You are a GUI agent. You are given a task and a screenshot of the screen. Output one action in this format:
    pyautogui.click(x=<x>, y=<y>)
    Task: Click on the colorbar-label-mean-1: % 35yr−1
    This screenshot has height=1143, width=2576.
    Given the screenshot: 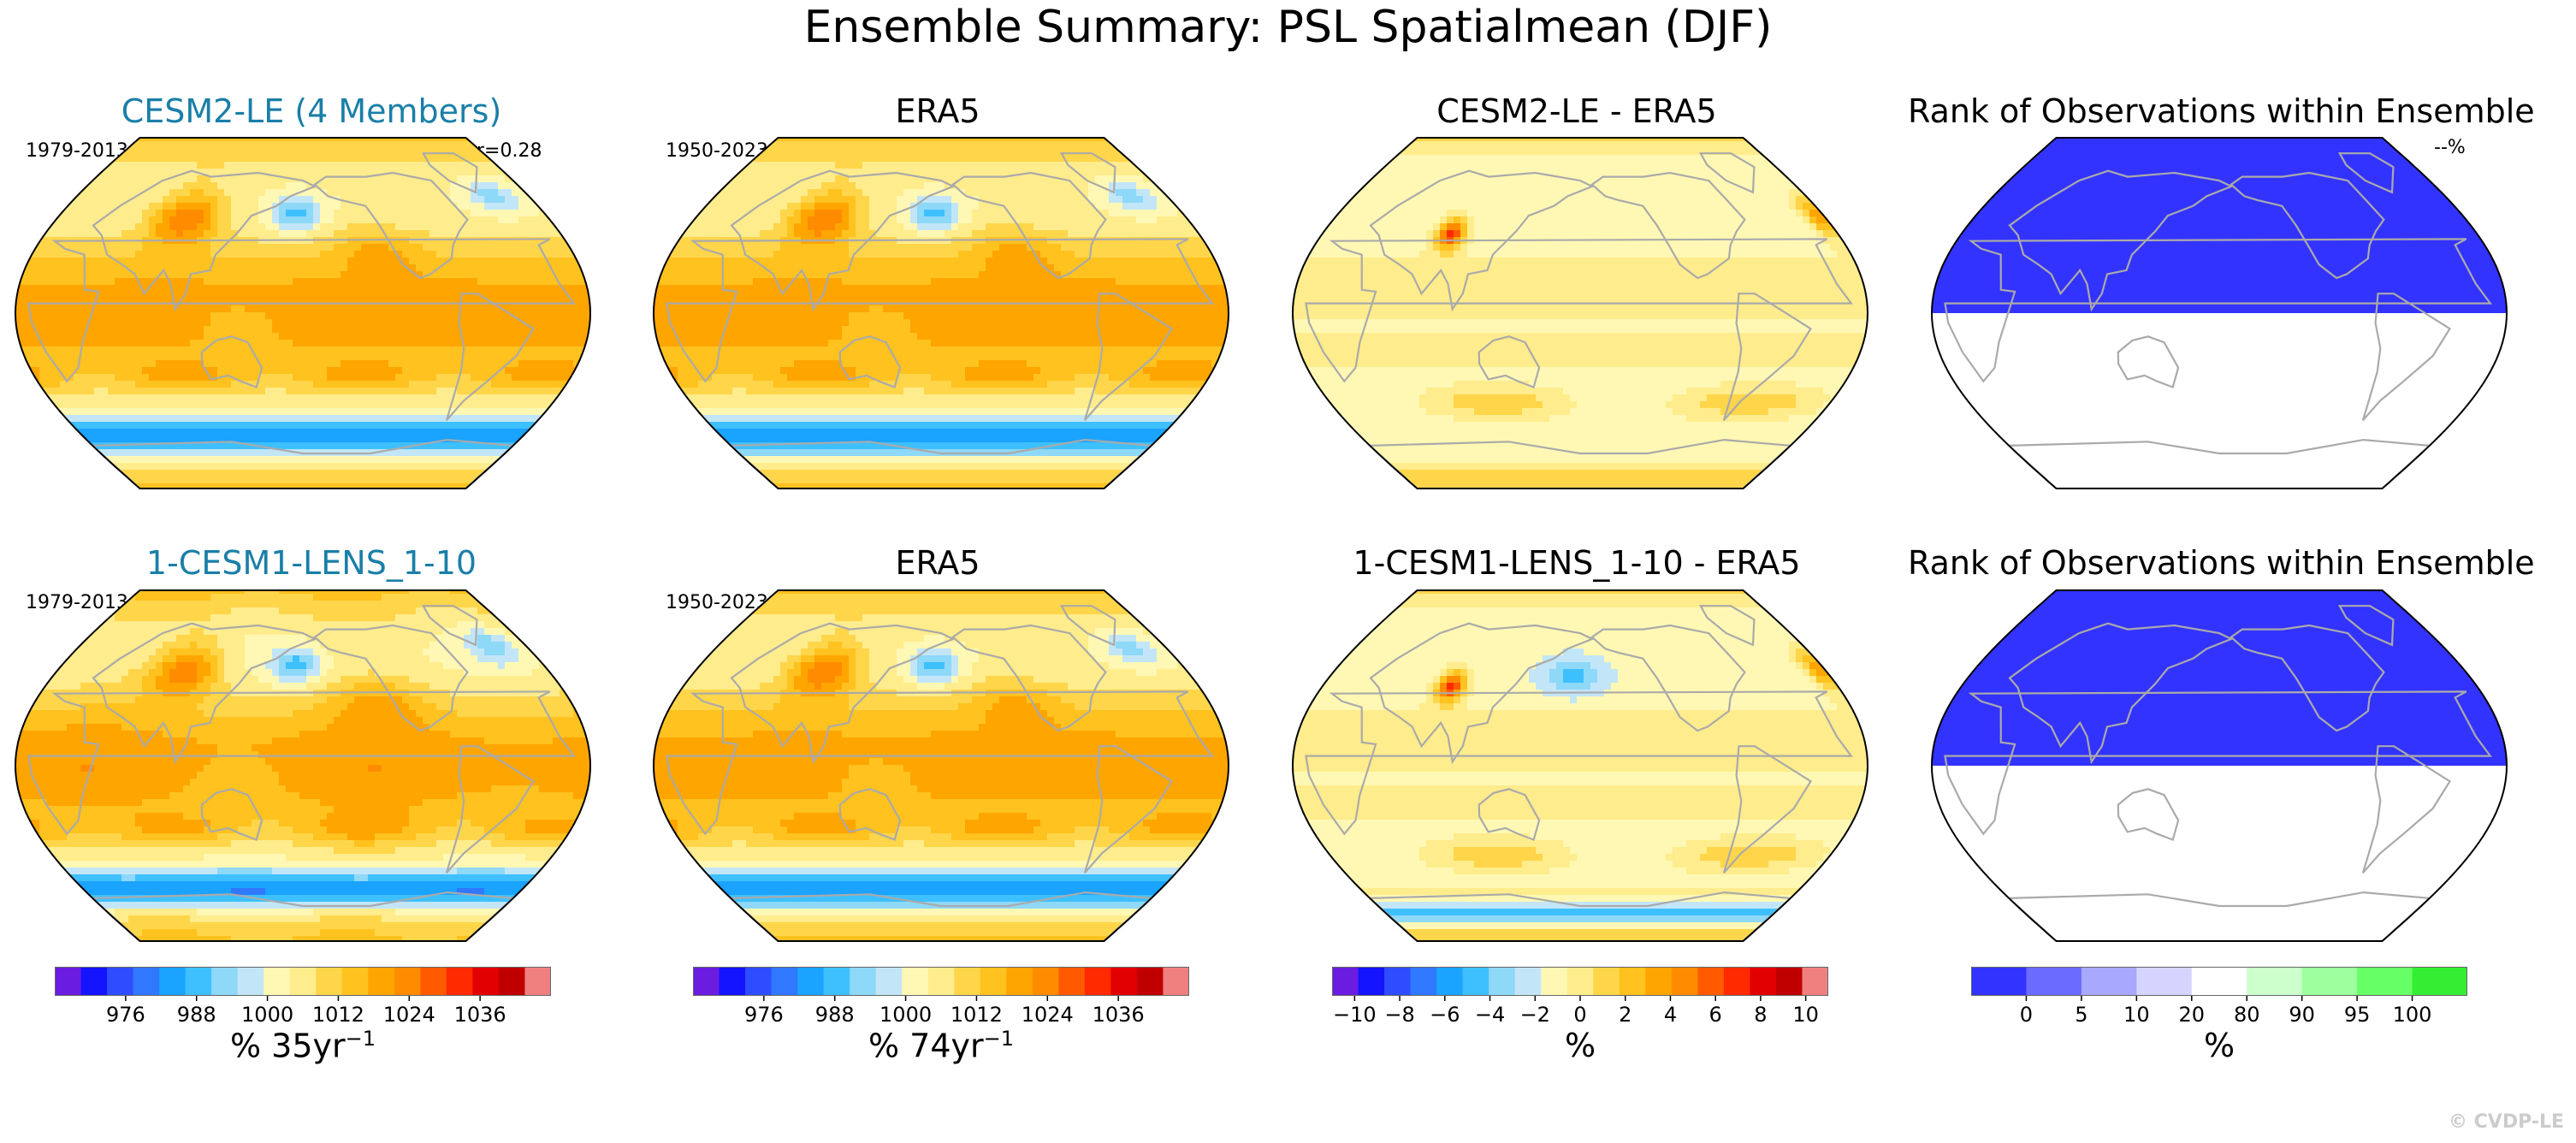 What is the action you would take?
    pyautogui.click(x=303, y=1046)
    